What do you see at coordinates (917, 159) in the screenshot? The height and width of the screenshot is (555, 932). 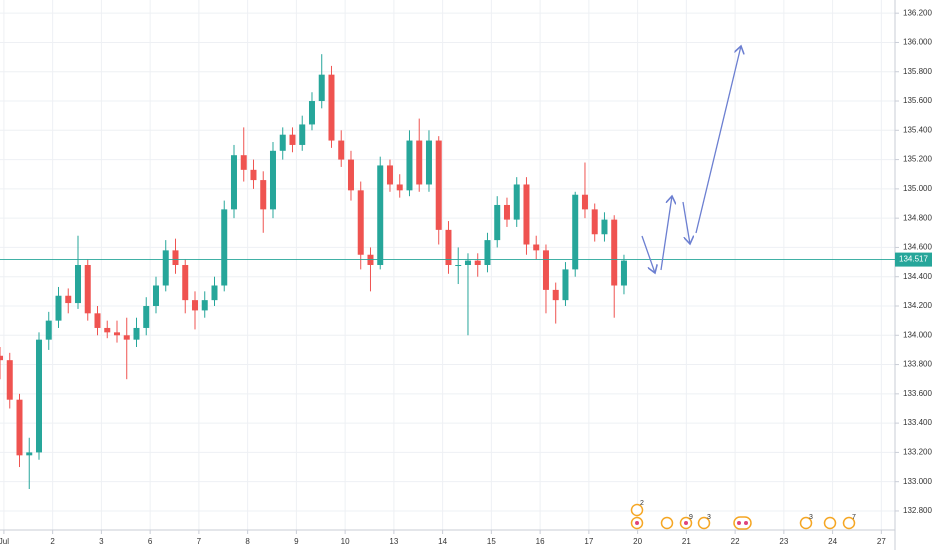 I see `y-tick-label: 135.200` at bounding box center [917, 159].